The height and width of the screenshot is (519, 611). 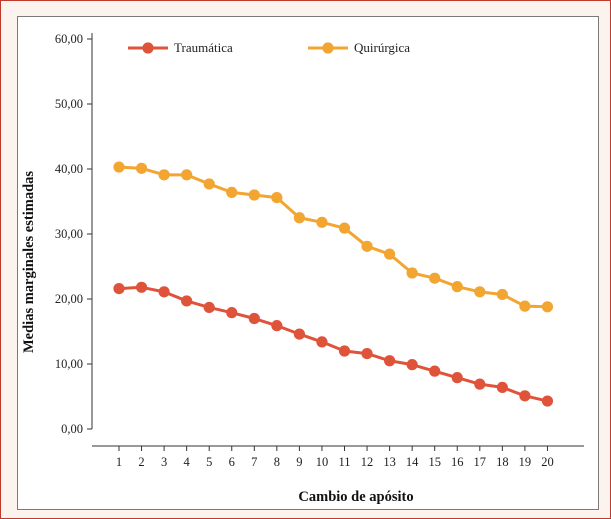 I want to click on y-tick-label: 30,00, so click(x=69, y=234).